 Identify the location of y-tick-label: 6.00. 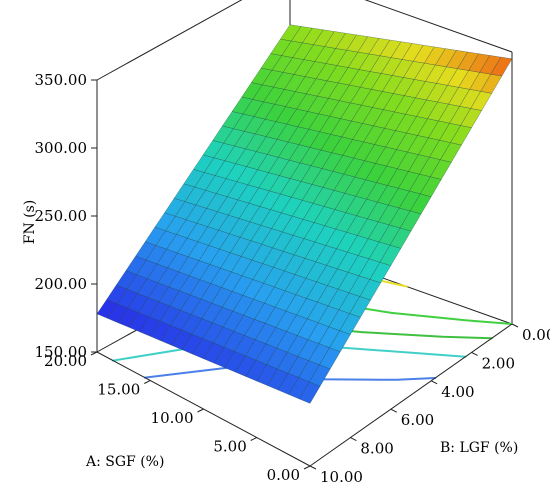
(417, 420).